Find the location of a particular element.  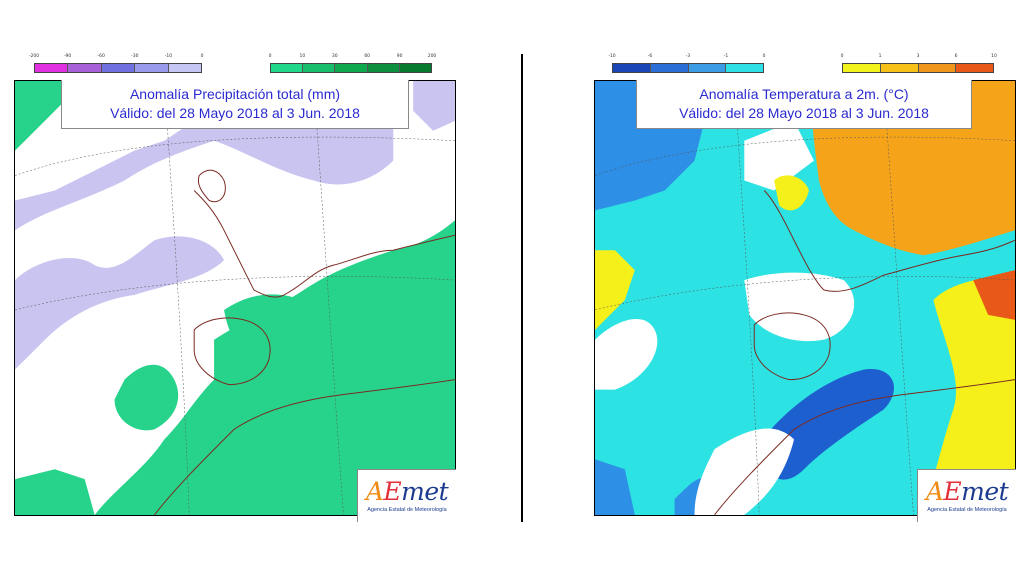

precip-negative-legend-tick: -90 is located at coordinates (67, 56).